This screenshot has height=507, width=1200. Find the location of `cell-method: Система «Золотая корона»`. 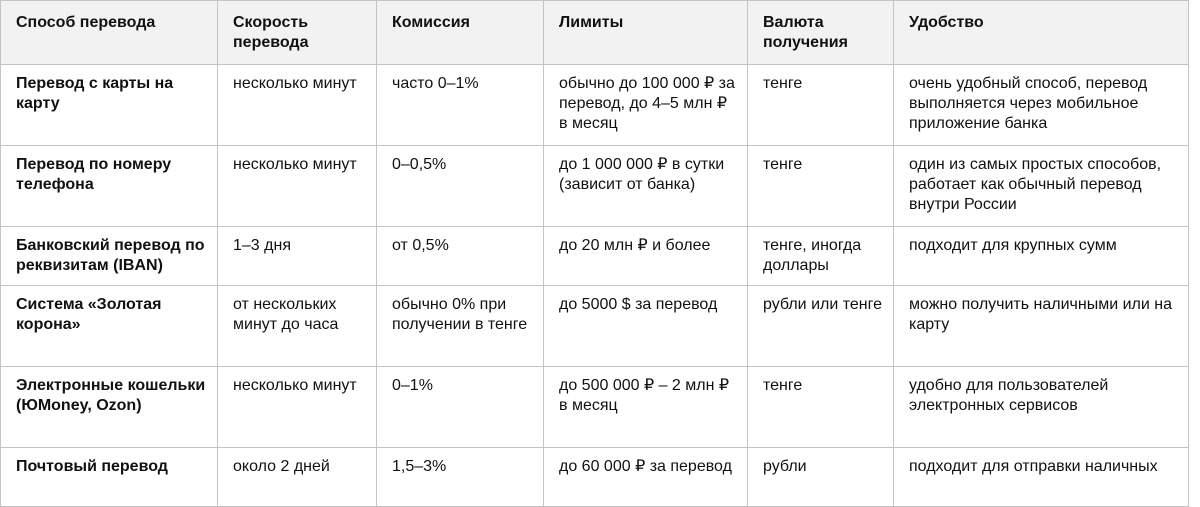

cell-method: Система «Золотая корона» is located at coordinates (109, 326).